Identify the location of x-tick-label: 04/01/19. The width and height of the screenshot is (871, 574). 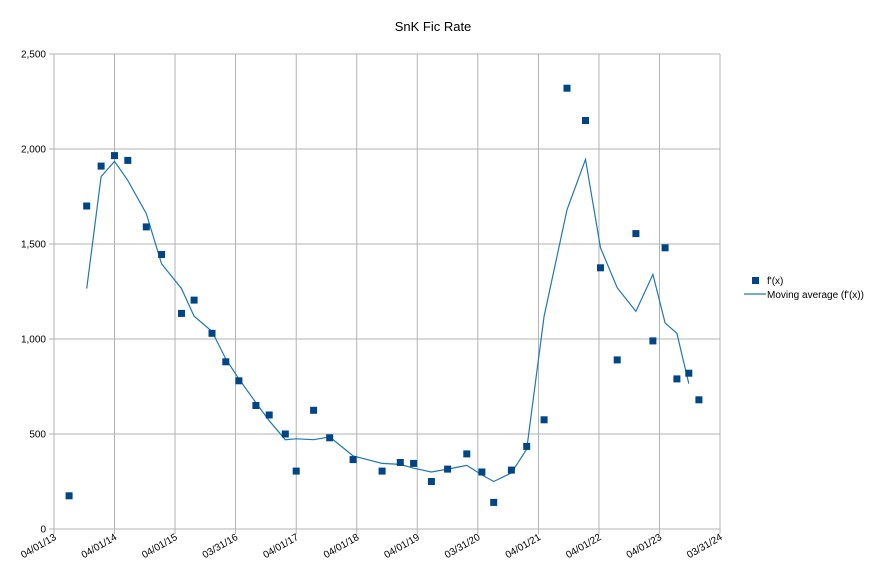
(403, 546).